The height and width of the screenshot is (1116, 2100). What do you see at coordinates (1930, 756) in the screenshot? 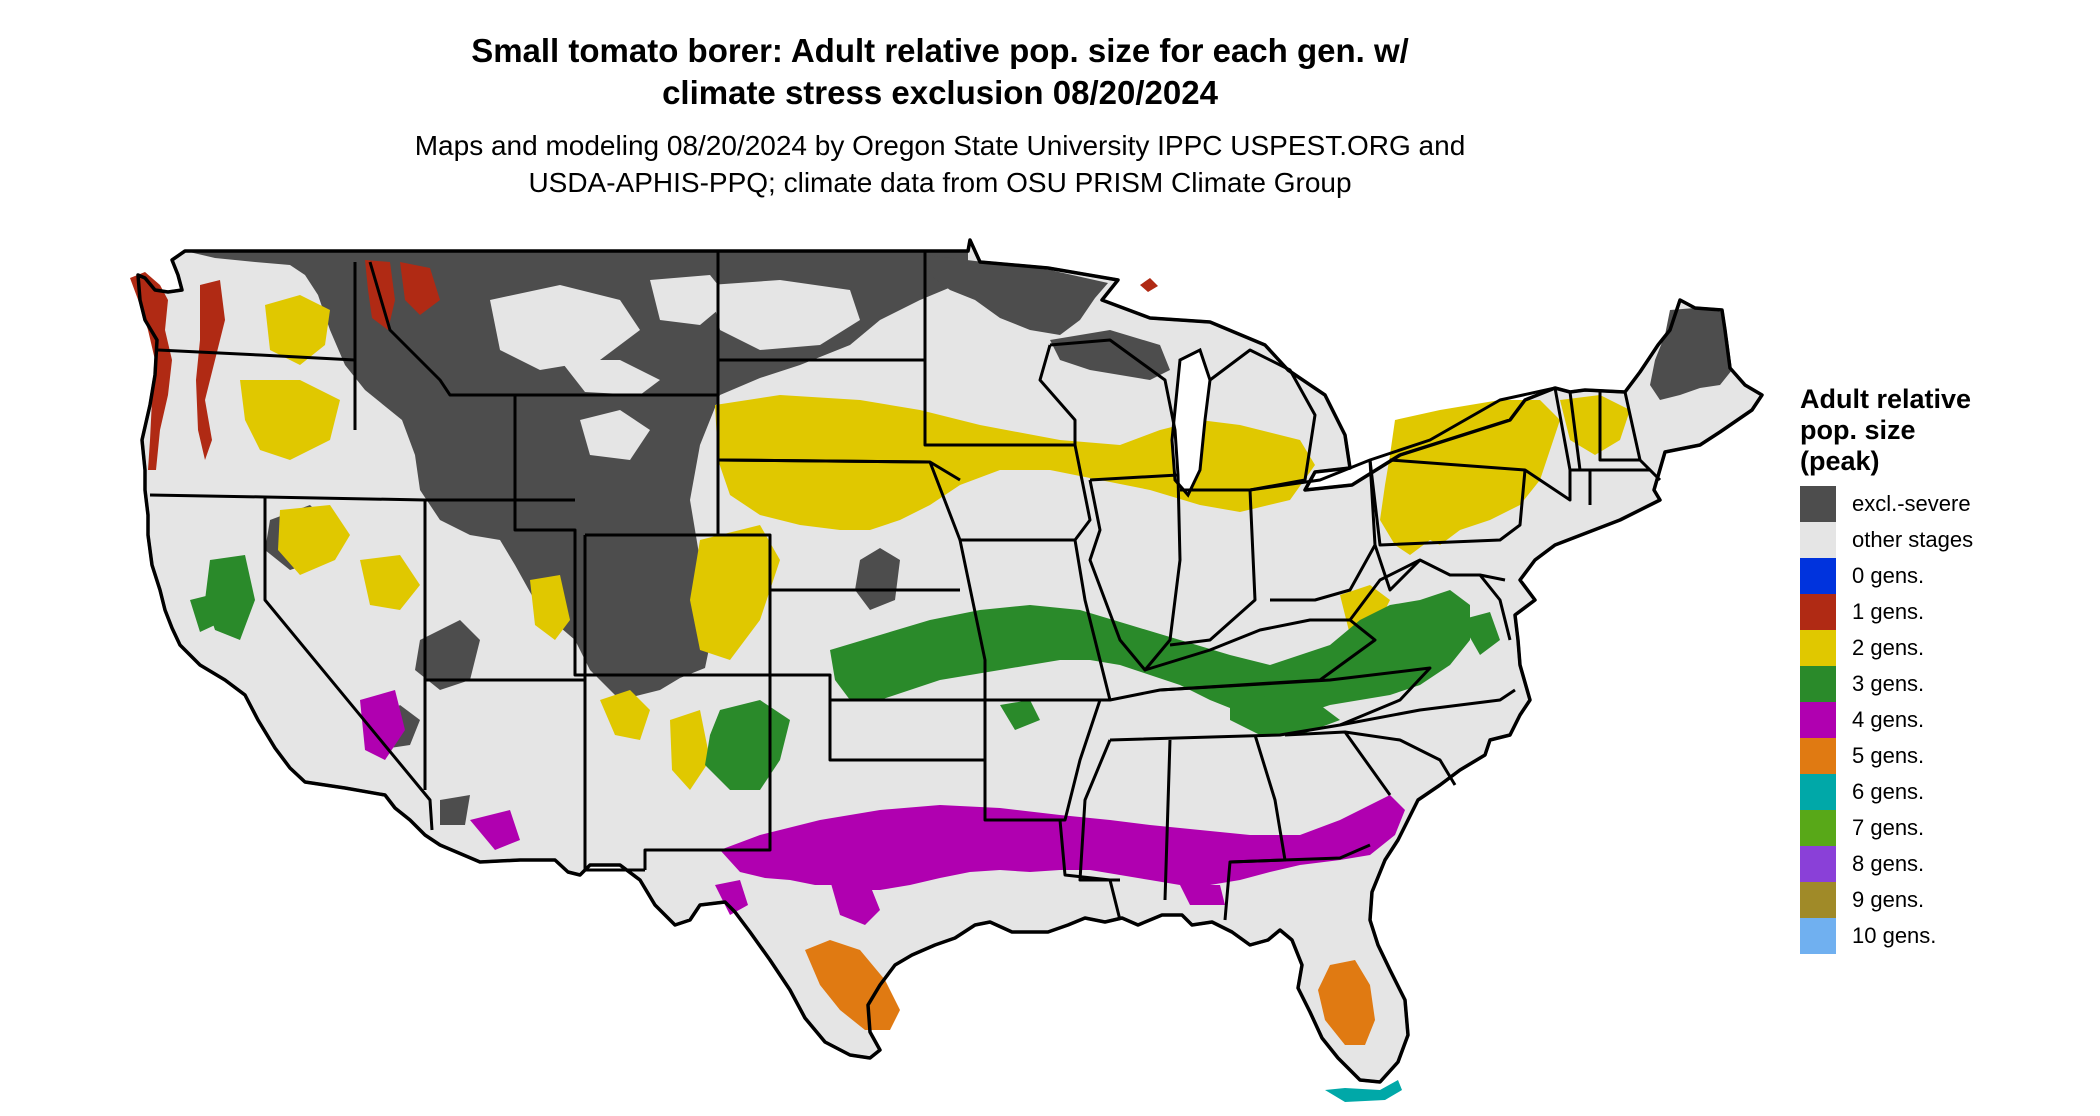
I see `legend-item: 5 gens.` at bounding box center [1930, 756].